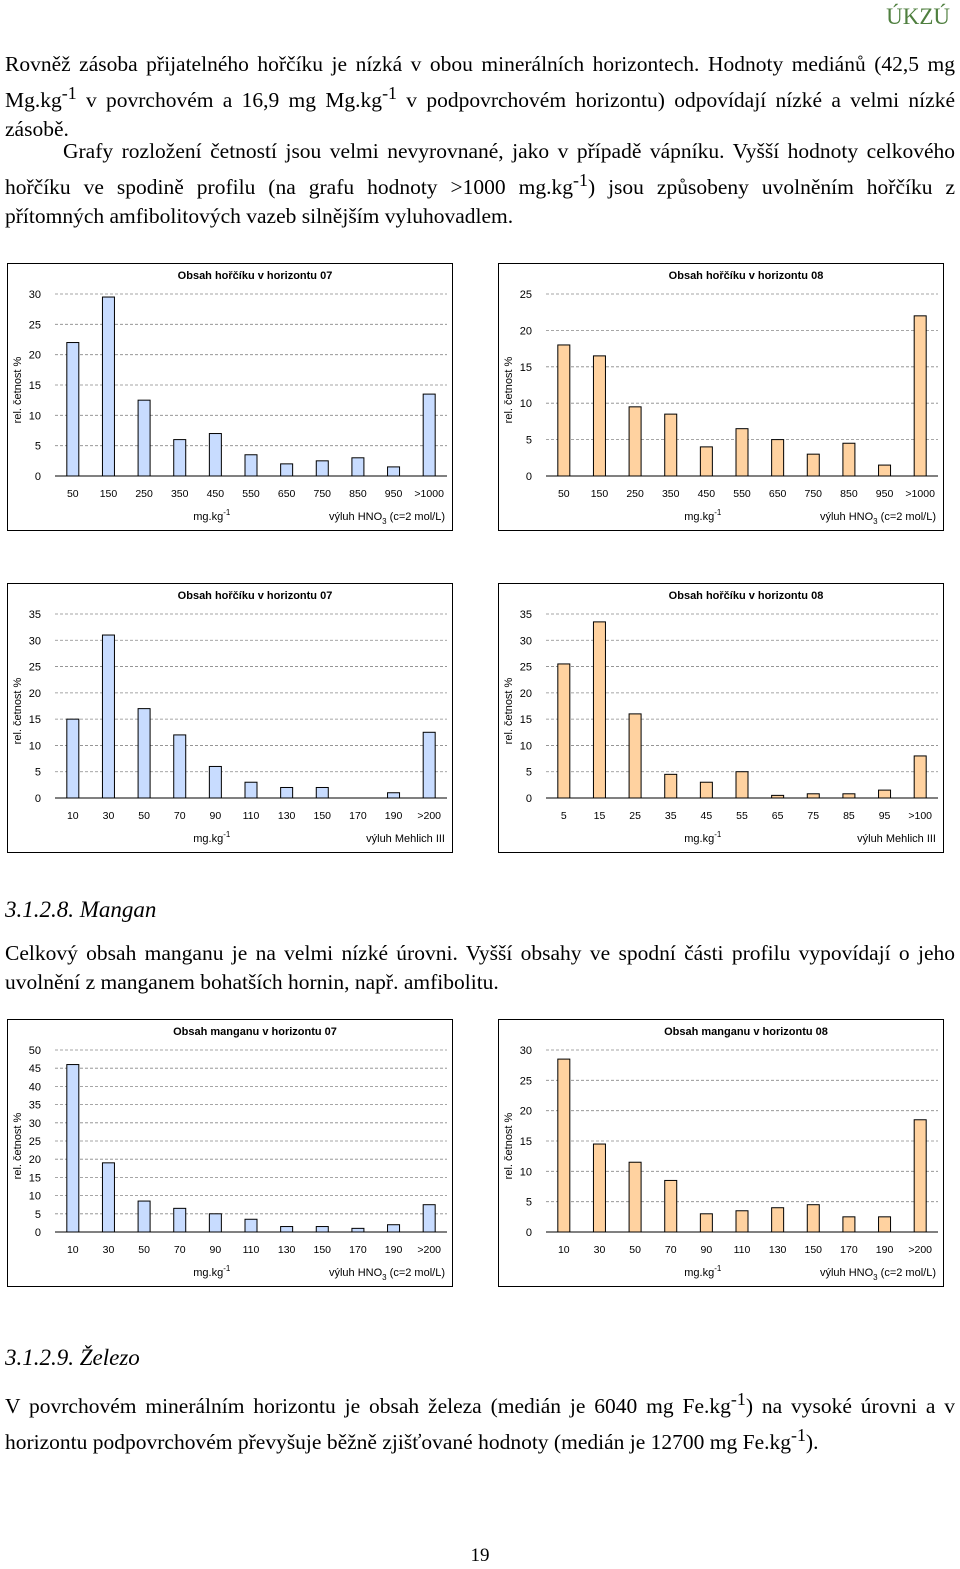 This screenshot has height=1569, width=960. What do you see at coordinates (35, 325) in the screenshot?
I see `y-tick-label: 25` at bounding box center [35, 325].